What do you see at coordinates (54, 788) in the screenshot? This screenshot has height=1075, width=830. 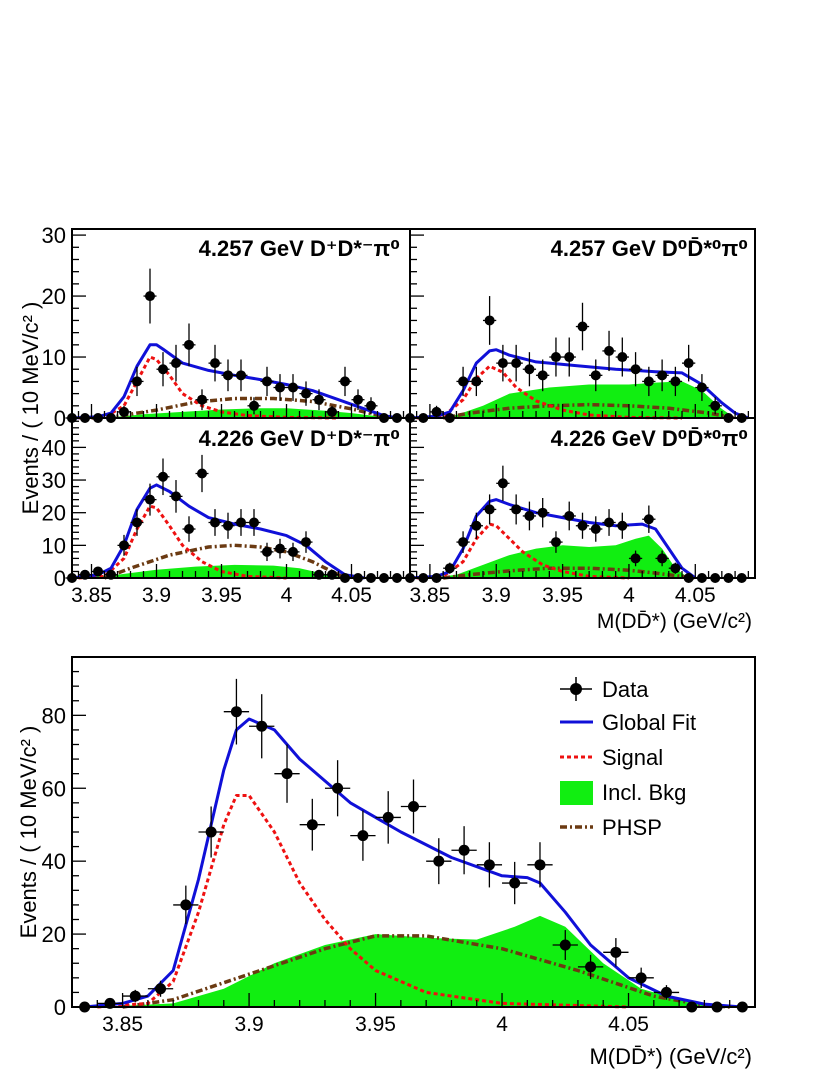 I see `y-tick-label: 60` at bounding box center [54, 788].